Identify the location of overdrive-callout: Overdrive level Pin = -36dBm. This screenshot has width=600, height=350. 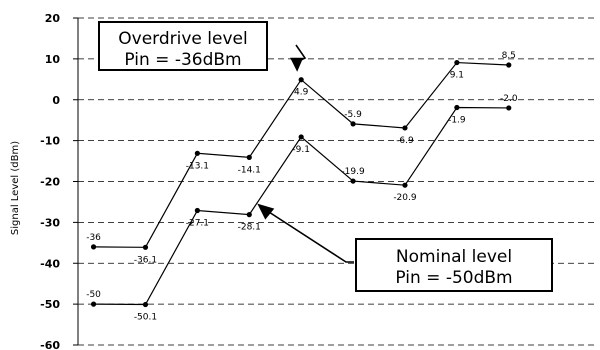
(183, 46).